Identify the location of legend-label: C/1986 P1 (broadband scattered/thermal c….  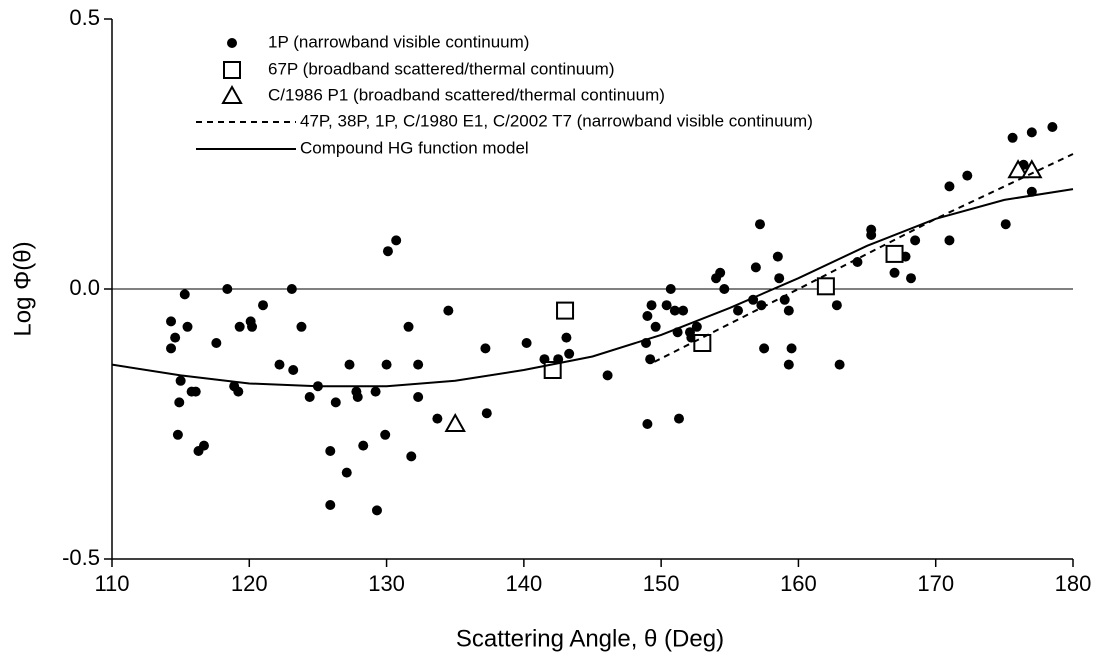
(466, 94).